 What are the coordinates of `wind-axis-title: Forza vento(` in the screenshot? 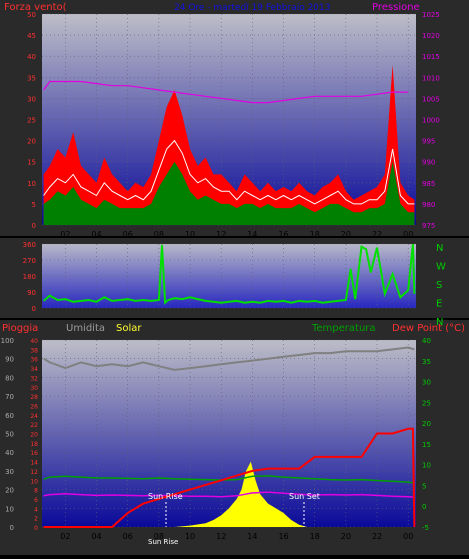 It's located at (35, 7).